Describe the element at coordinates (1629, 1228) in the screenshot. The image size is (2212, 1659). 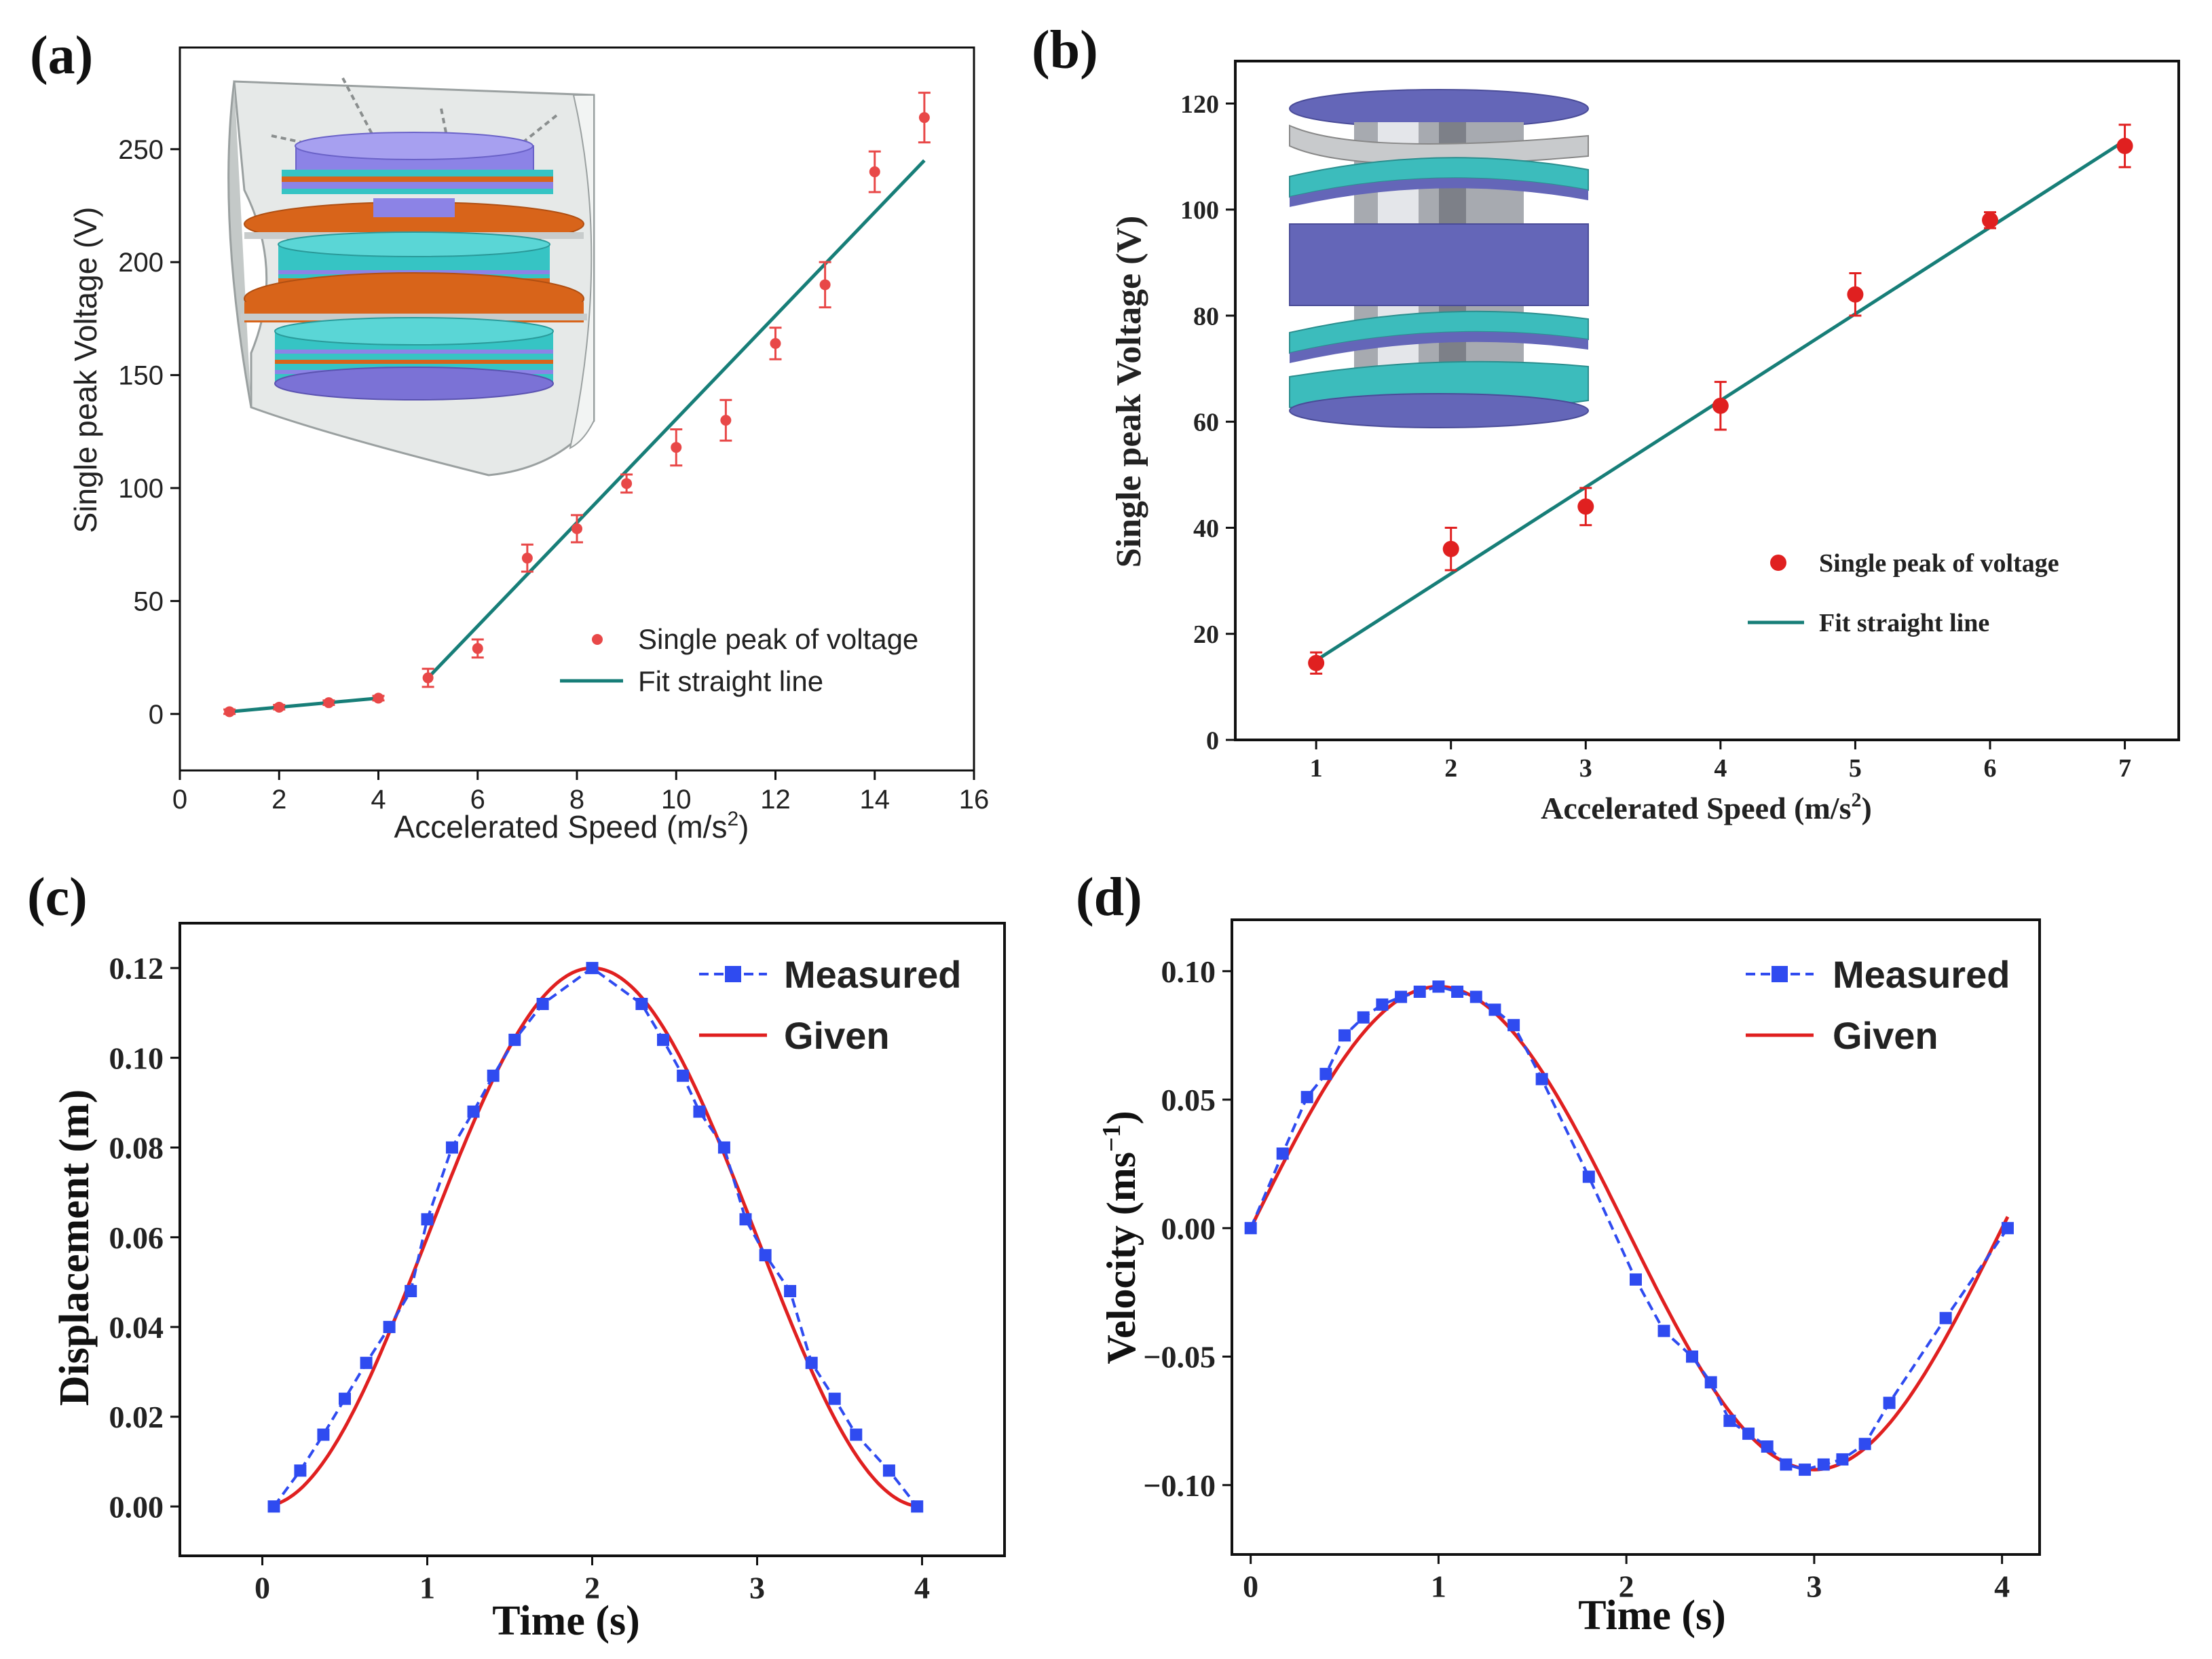
I see `given-curve-d` at that location.